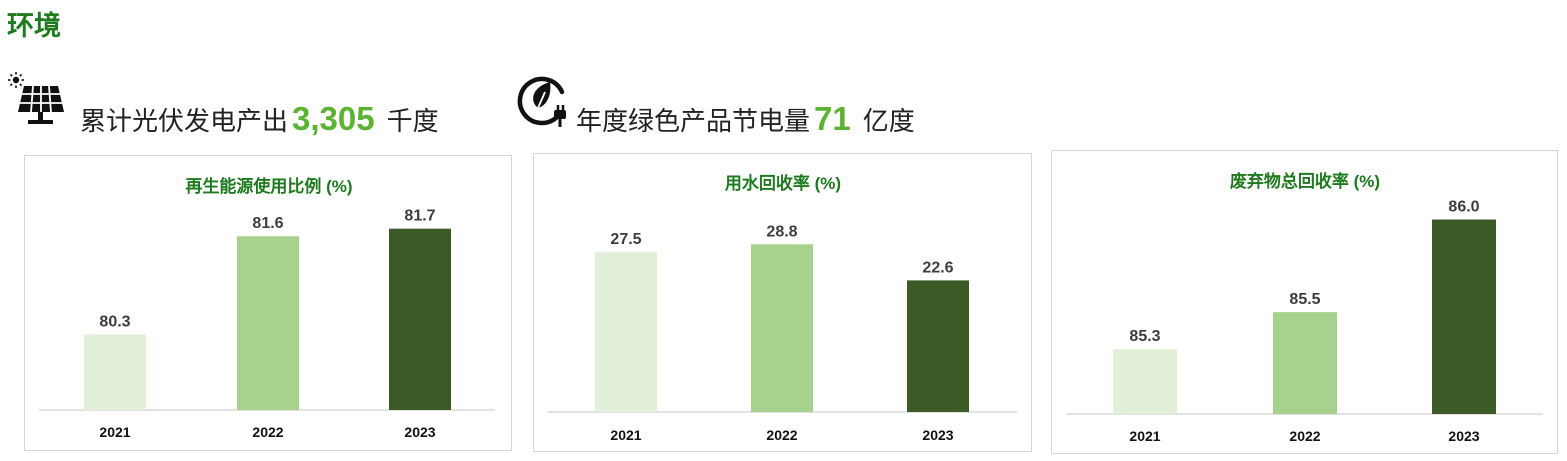  What do you see at coordinates (888, 121) in the screenshot?
I see `product-savings-unit: 亿度` at bounding box center [888, 121].